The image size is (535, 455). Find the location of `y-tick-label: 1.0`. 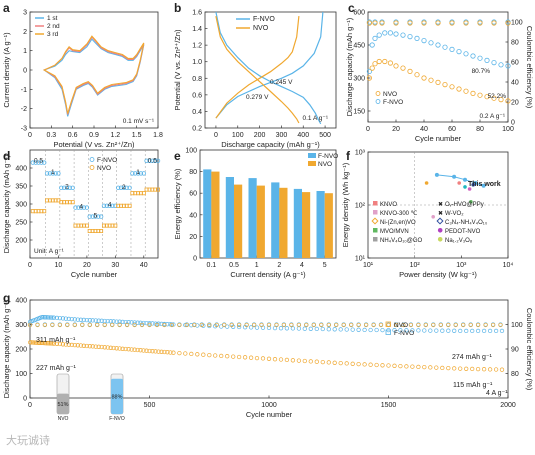

y-tick-label: 1.0 is located at coordinates (197, 62).